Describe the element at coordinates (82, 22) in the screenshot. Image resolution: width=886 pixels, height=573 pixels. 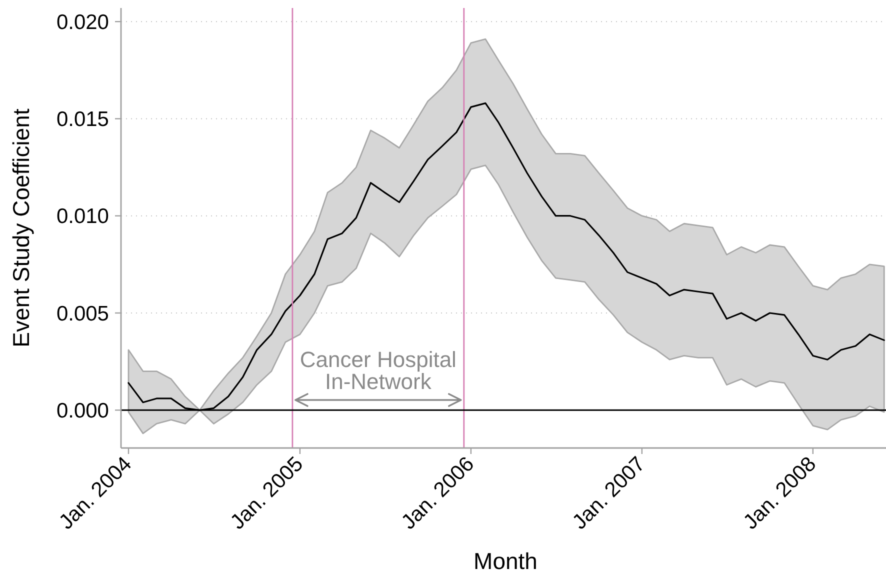
I see `y-tick-label: 0.020` at that location.